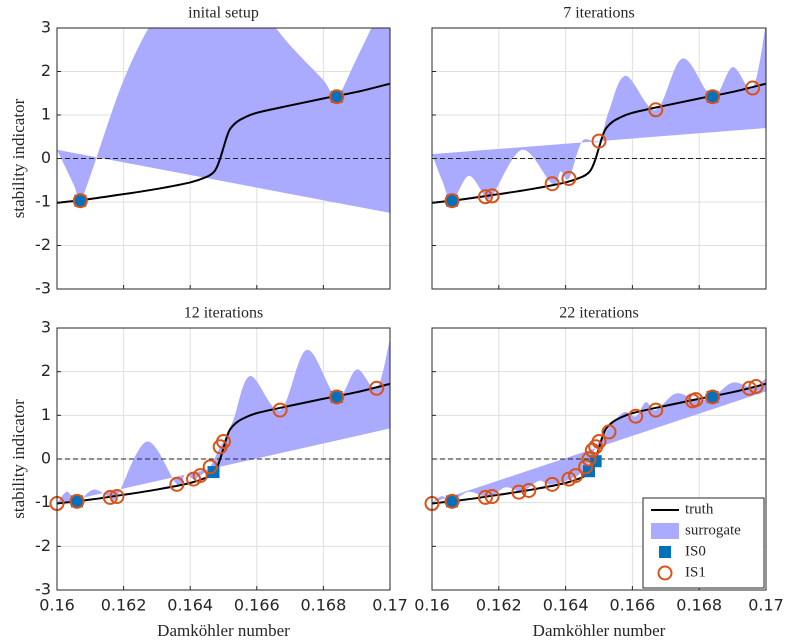 The height and width of the screenshot is (644, 799). I want to click on legend-label: IS1, so click(695, 572).